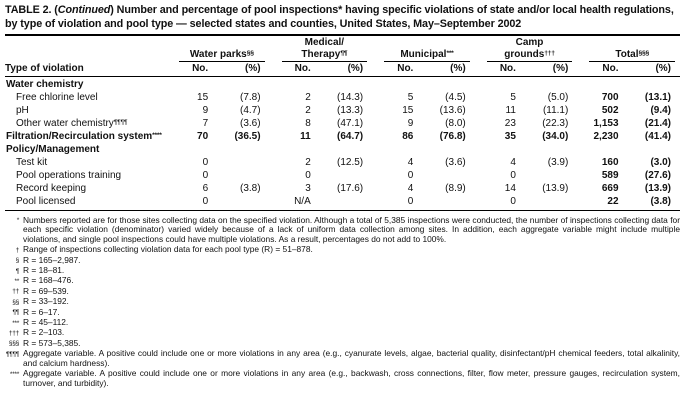  Describe the element at coordinates (455, 97) in the screenshot. I see `cell-value: (4.5)` at that location.